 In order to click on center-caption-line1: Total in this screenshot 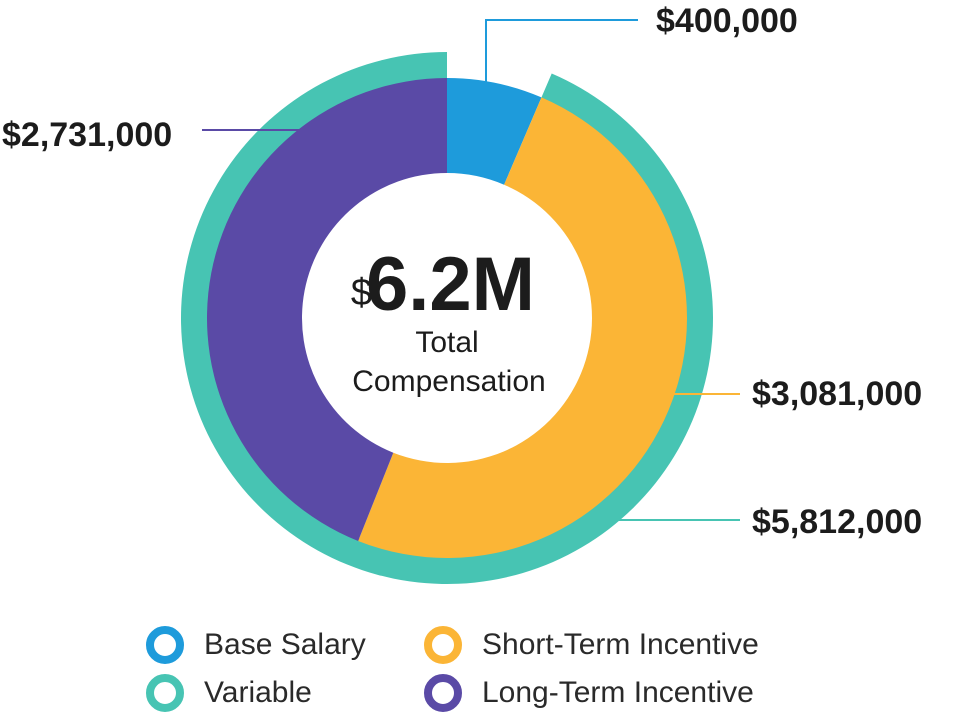, I will do `click(446, 342)`.